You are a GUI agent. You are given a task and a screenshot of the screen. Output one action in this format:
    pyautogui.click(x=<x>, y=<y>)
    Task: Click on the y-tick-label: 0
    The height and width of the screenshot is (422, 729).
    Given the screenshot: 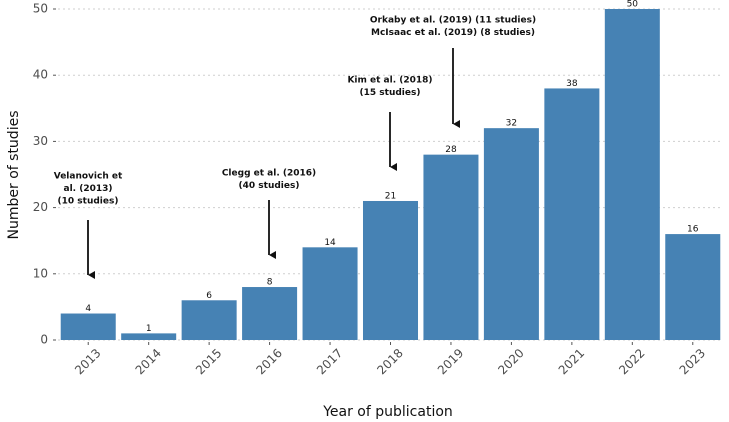 What is the action you would take?
    pyautogui.click(x=44, y=340)
    